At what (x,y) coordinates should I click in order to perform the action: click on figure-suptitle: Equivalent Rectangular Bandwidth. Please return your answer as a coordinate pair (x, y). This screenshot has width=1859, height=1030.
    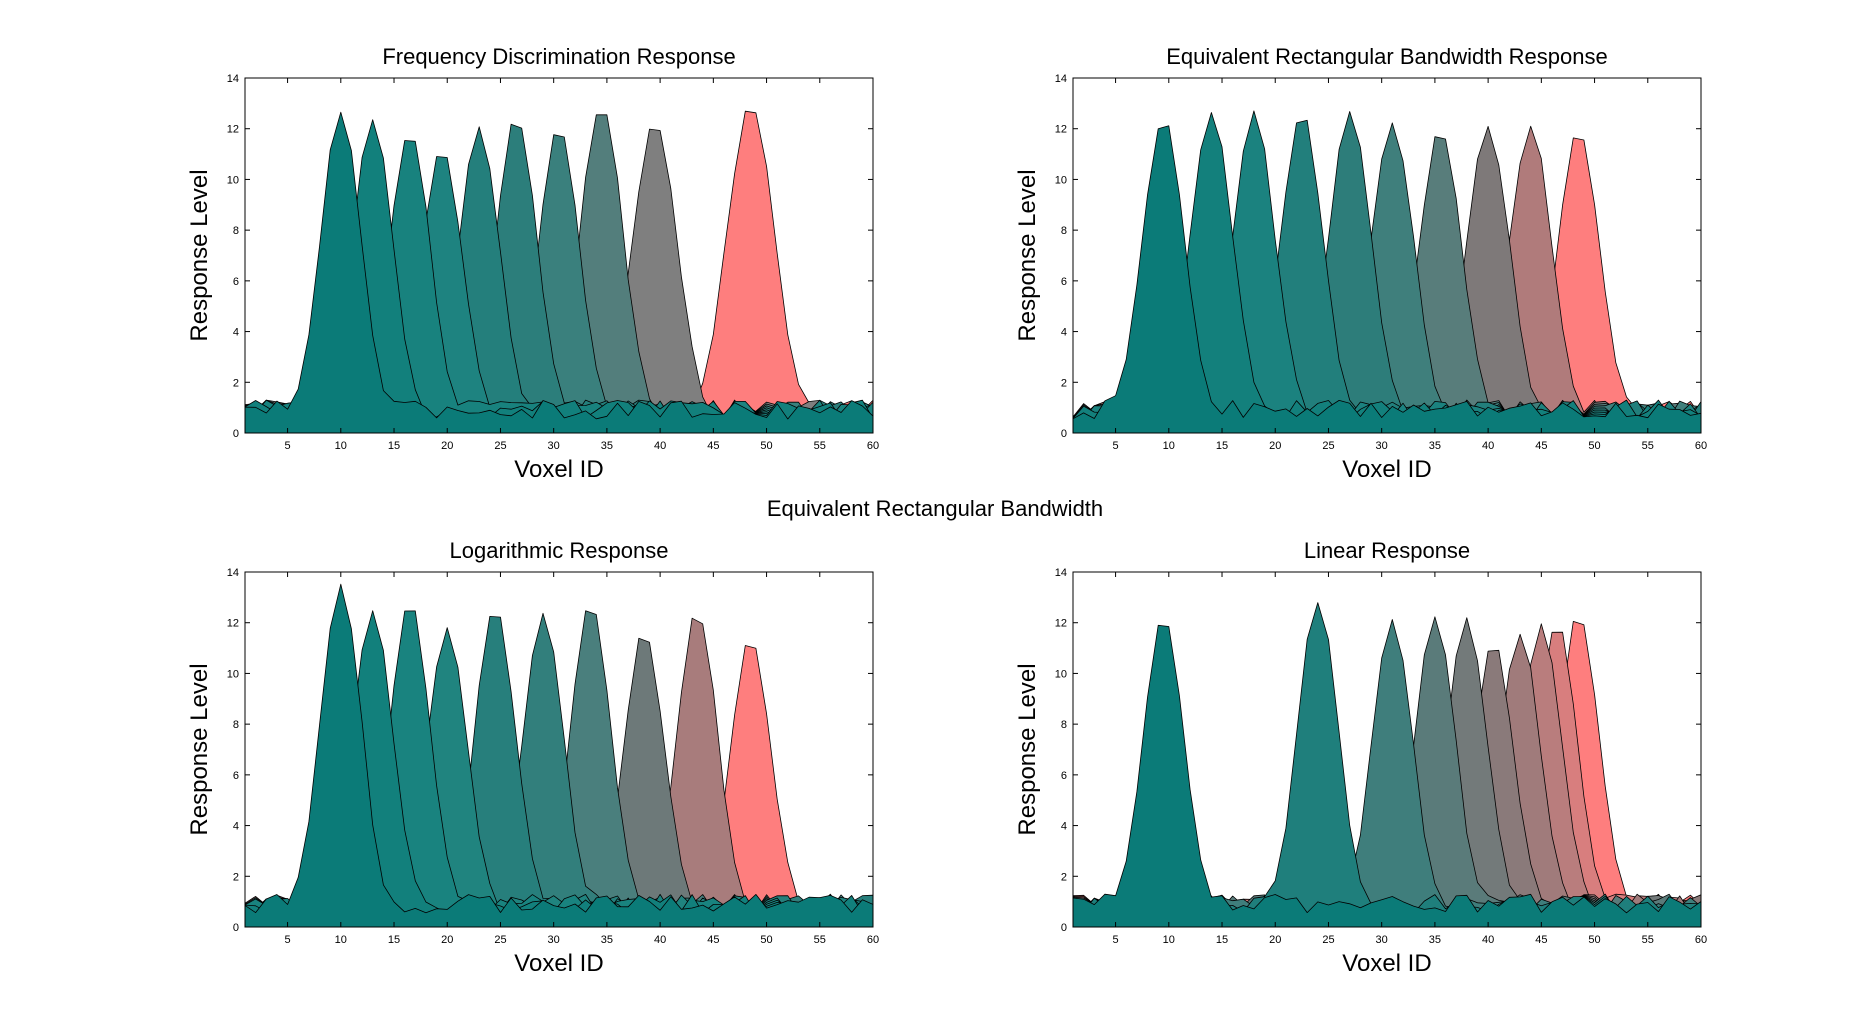
    Looking at the image, I should click on (935, 508).